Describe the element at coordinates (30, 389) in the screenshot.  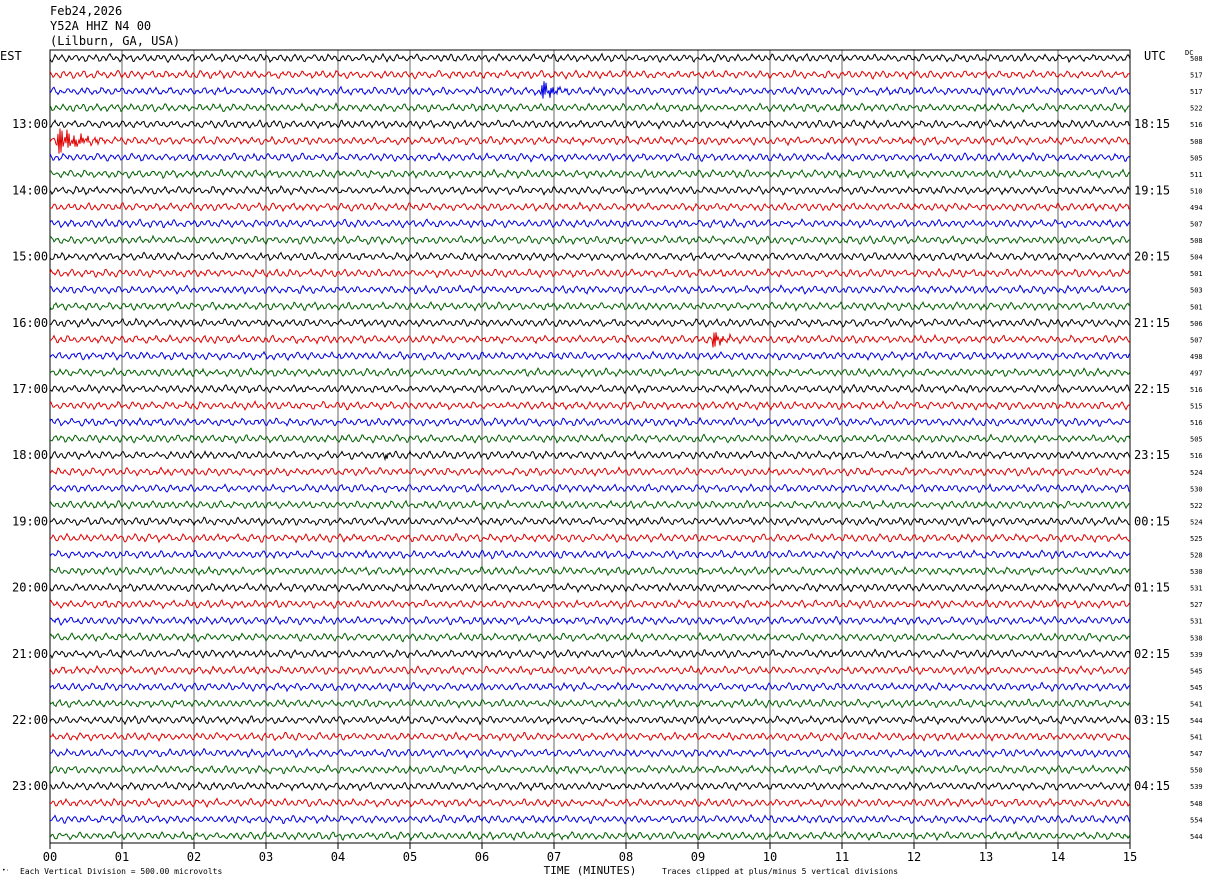
I see `est-hour-label: 17:00` at that location.